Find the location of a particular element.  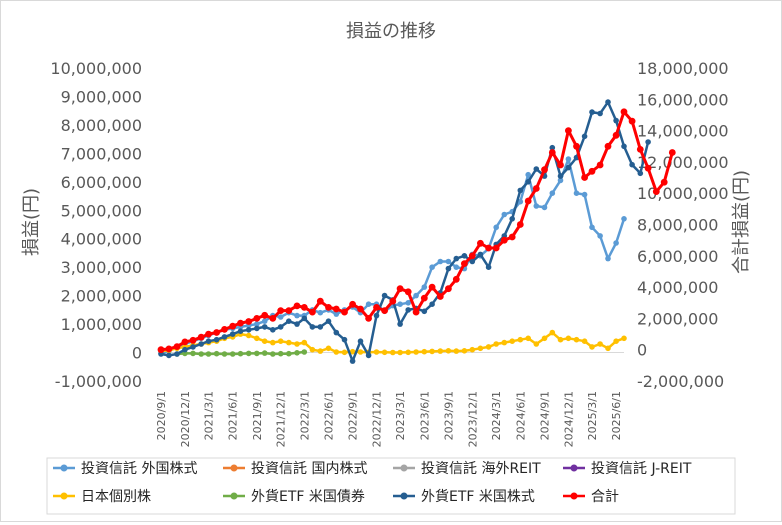

x-tick-label: 2021/9/1 is located at coordinates (257, 415).